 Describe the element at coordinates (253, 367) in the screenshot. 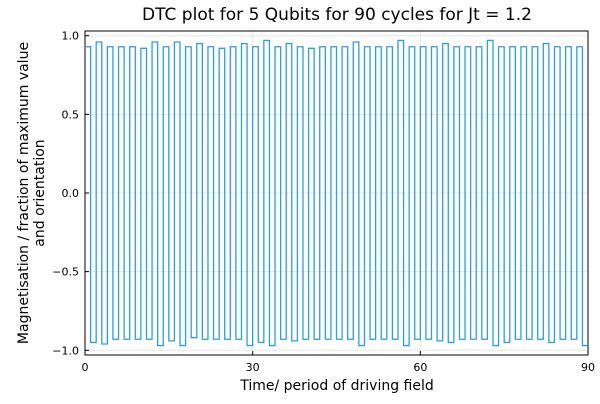

I see `x-tick-label-1: 30` at that location.